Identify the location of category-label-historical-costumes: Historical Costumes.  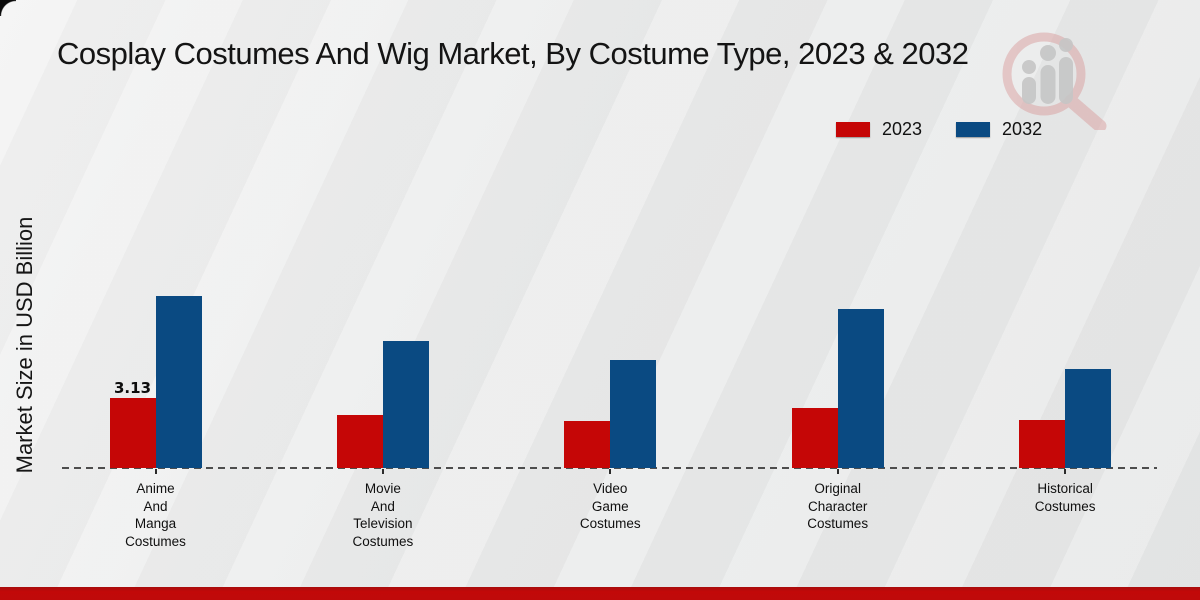
(1065, 497).